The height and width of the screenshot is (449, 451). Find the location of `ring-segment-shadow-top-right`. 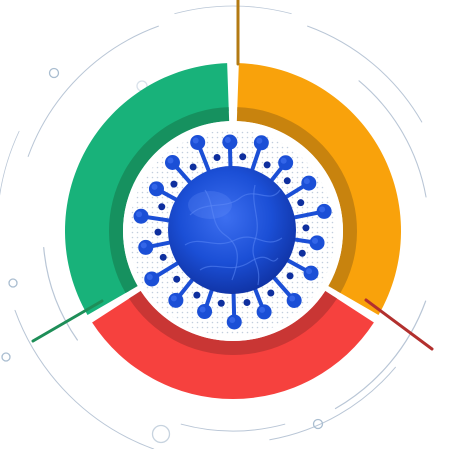

ring-segment-shadow-top-right is located at coordinates (296, 200).